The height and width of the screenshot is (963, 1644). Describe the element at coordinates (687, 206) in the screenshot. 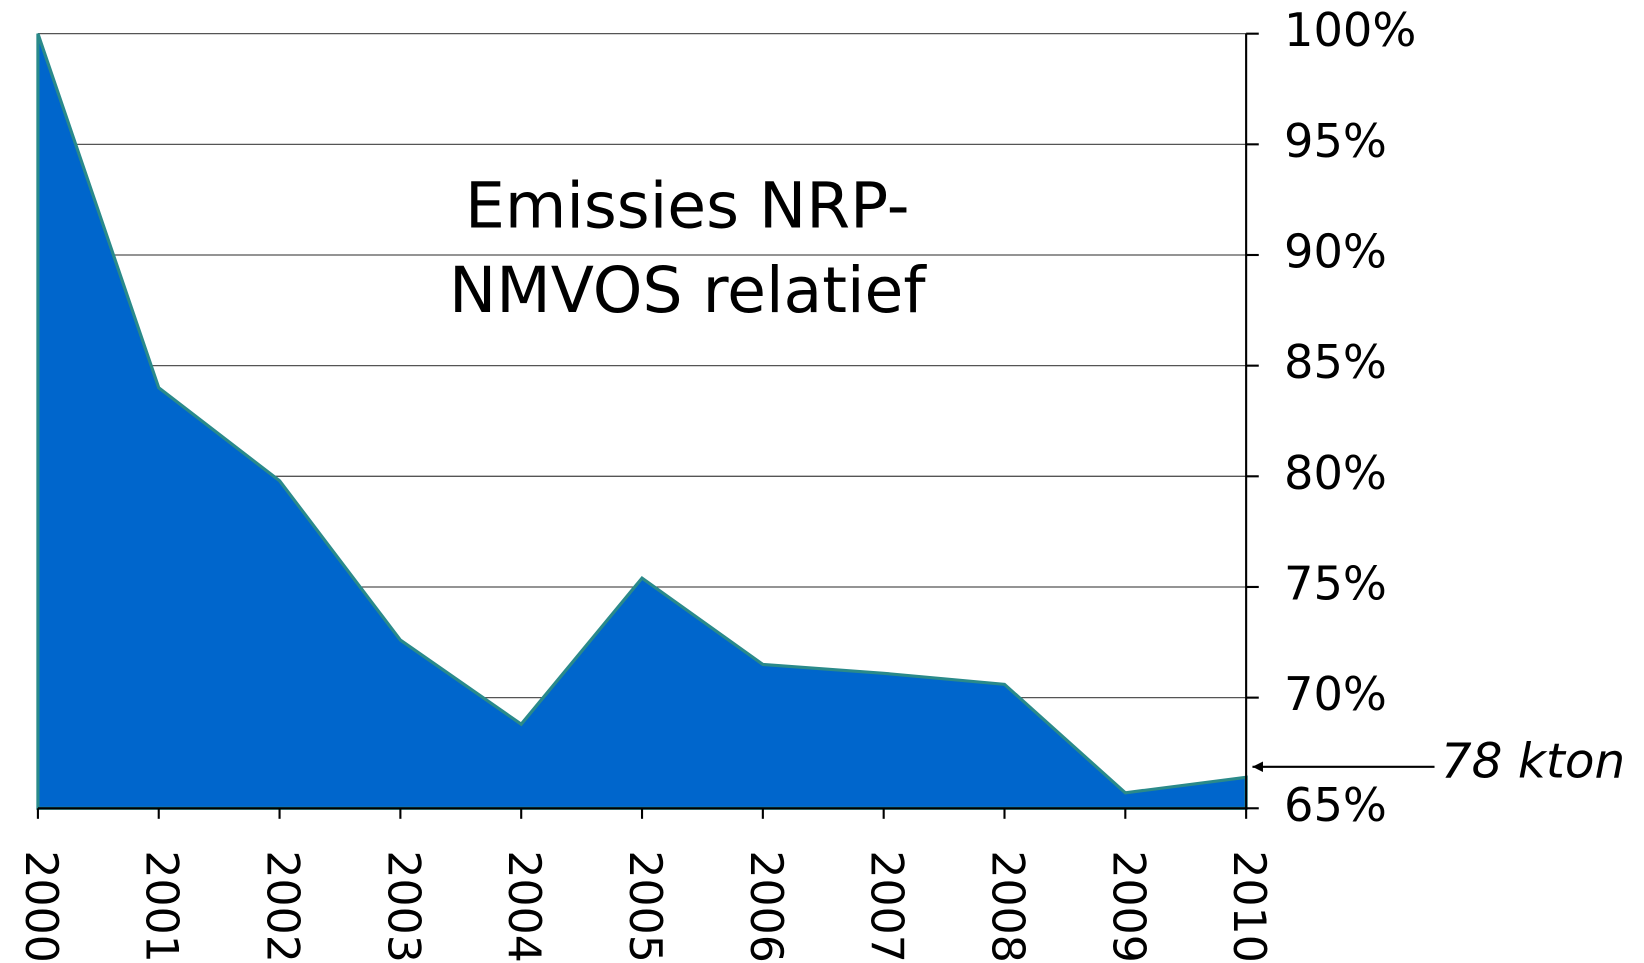

I see `chart-title: Emissies NRP-` at that location.